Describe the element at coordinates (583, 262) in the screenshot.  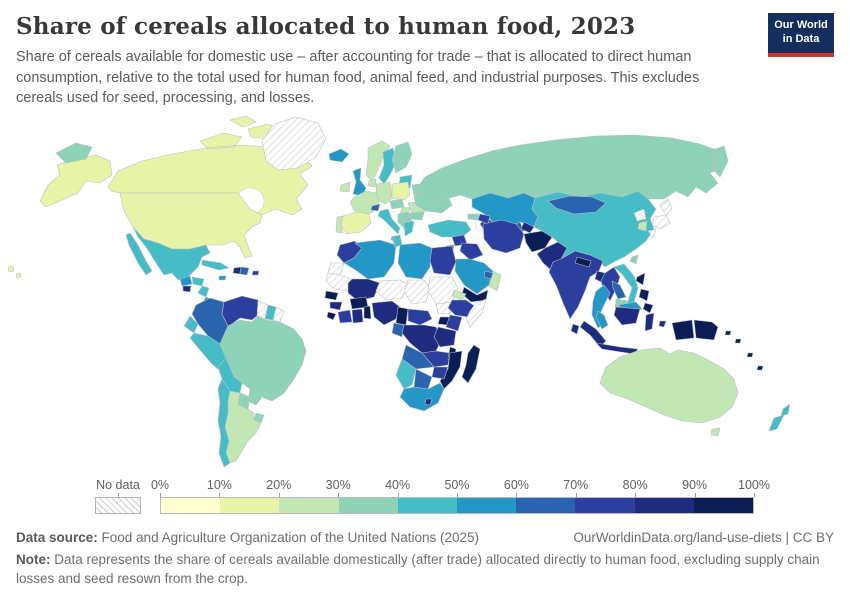
I see `country-nepal` at that location.